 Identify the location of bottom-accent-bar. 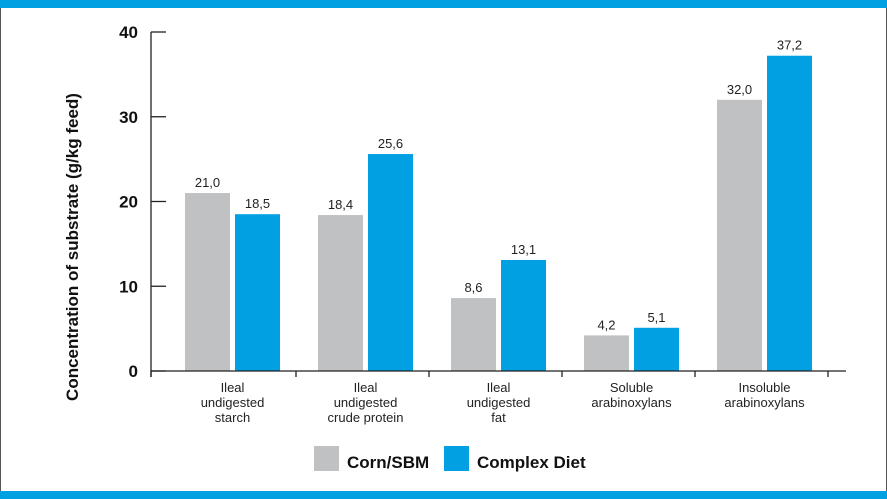
(443, 495).